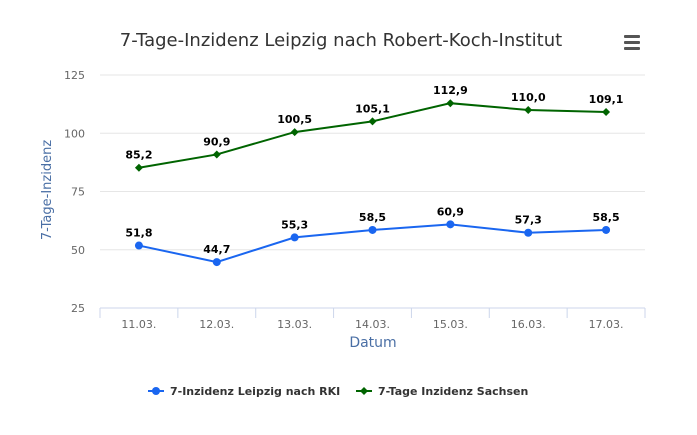 The image size is (697, 435). Describe the element at coordinates (372, 108) in the screenshot. I see `data-label: 105,1` at that location.